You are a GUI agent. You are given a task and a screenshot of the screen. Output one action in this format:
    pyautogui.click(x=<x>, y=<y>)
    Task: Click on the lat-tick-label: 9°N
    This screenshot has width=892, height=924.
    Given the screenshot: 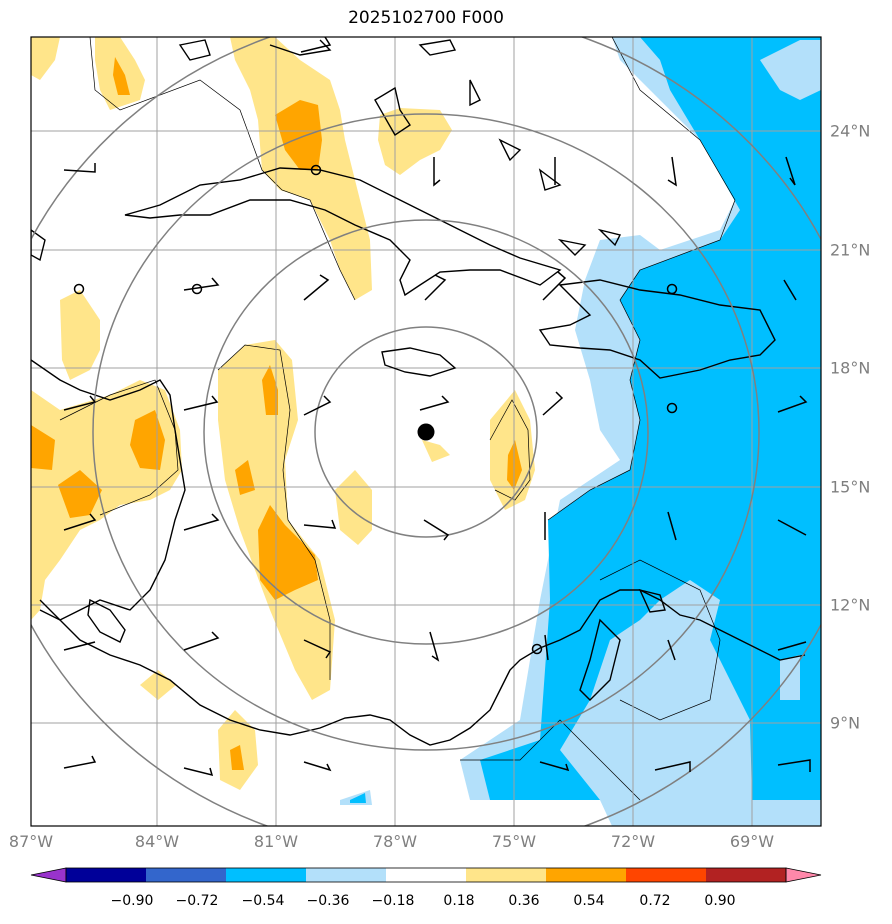 What is the action you would take?
    pyautogui.click(x=845, y=723)
    